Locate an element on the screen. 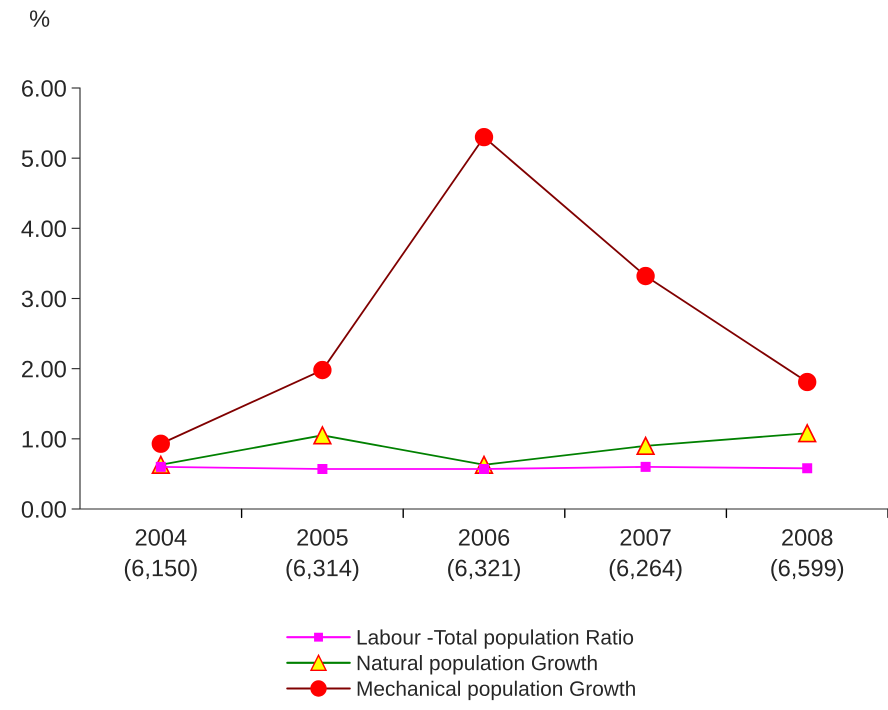 The height and width of the screenshot is (710, 888). x-tick-label: 2004 (6,150) is located at coordinates (160, 555).